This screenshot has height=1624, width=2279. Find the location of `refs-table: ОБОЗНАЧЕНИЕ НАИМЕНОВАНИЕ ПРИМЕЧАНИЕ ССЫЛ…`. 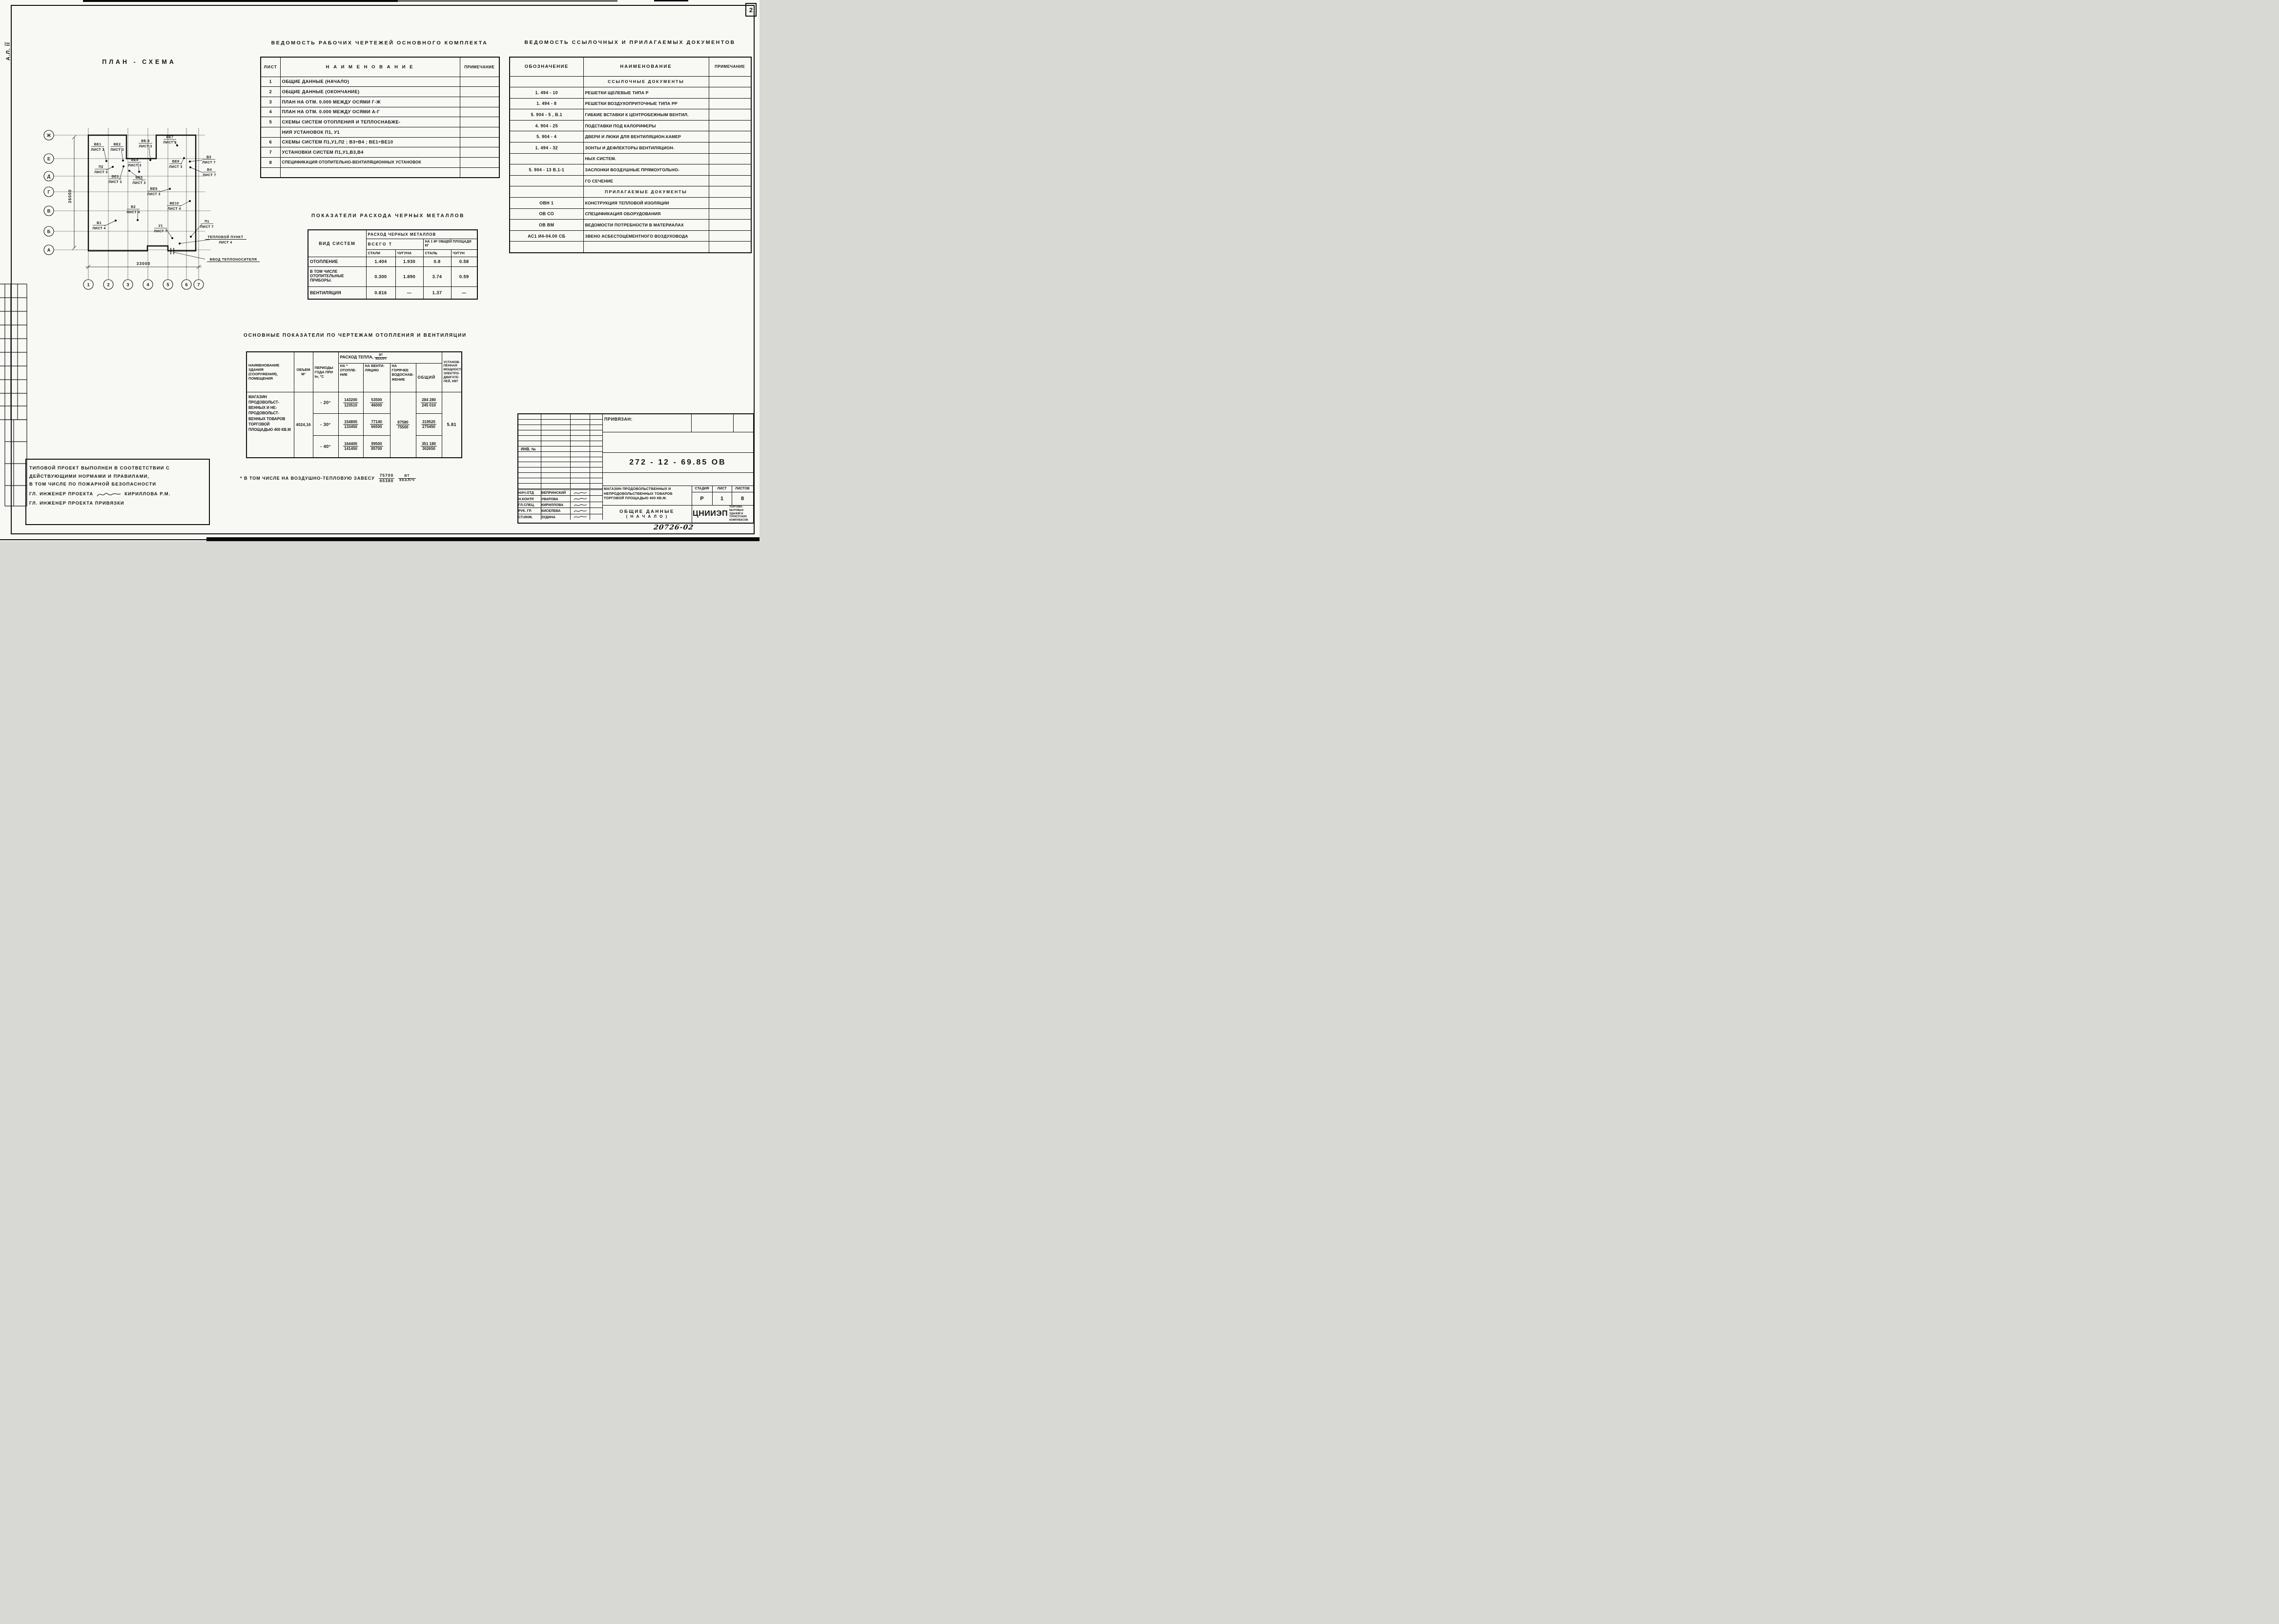

refs-table: ОБОЗНАЧЕНИЕ НАИМЕНОВАНИЕ ПРИМЕЧАНИЕ ССЫЛ… is located at coordinates (630, 155).